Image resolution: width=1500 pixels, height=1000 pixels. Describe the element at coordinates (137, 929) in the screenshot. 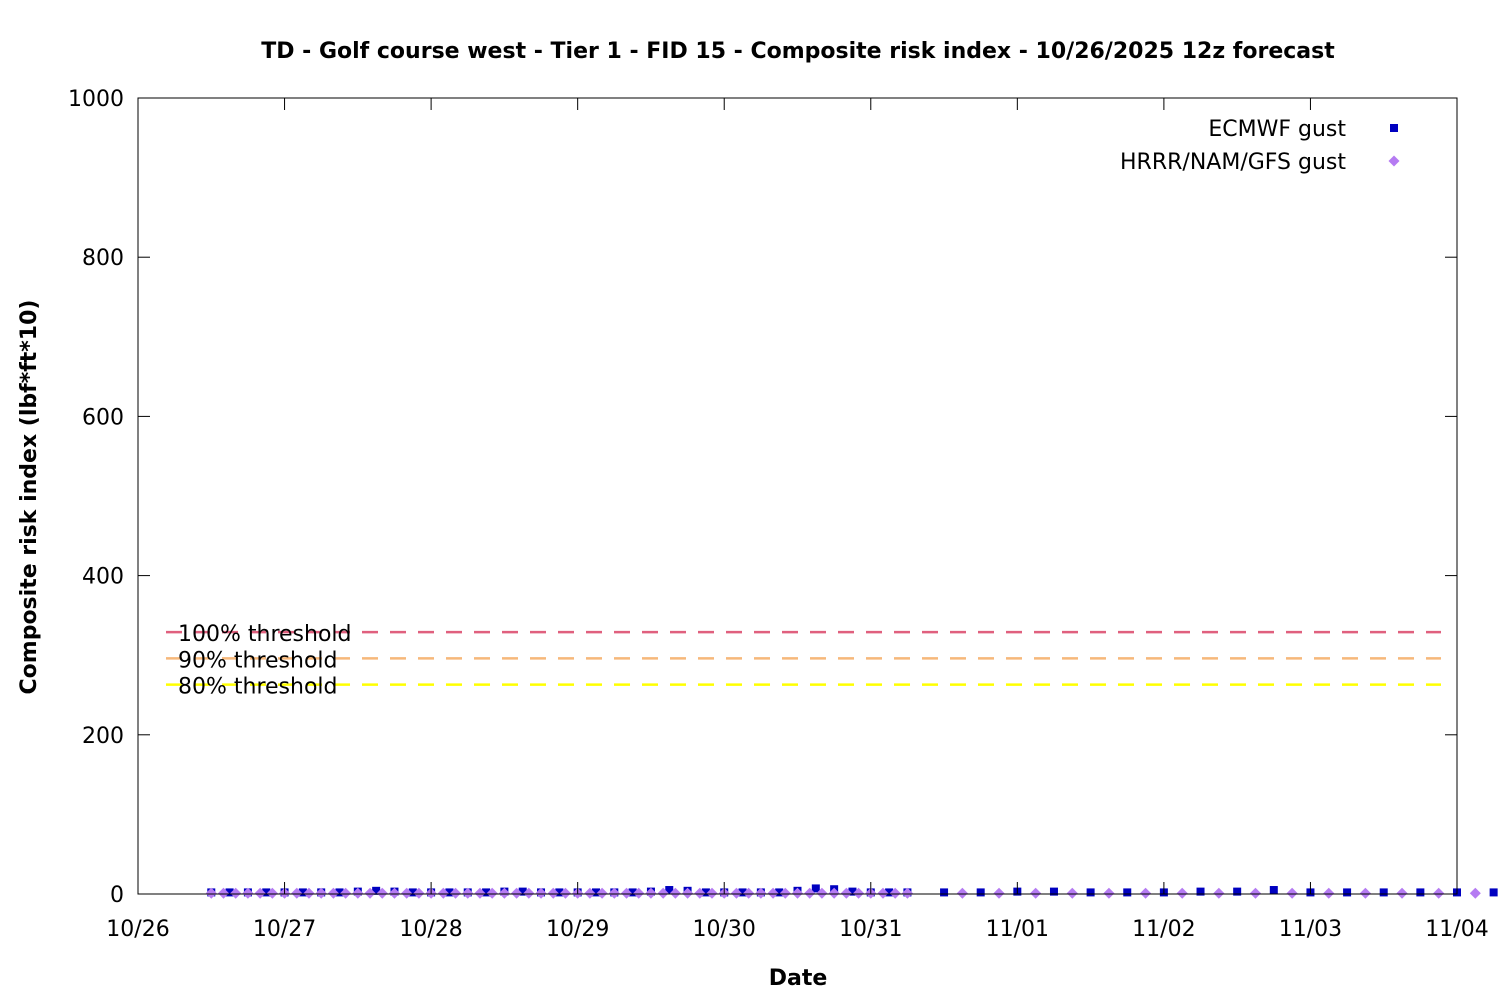

I see `x-tick-label: 10/26` at that location.